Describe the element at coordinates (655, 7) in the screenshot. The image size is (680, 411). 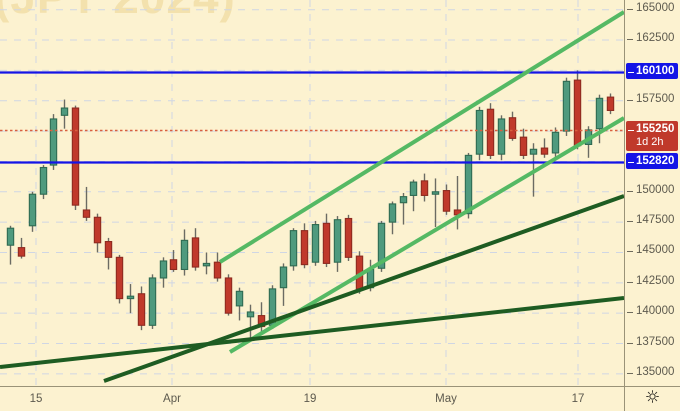
I see `y-tick-label: 165000` at that location.